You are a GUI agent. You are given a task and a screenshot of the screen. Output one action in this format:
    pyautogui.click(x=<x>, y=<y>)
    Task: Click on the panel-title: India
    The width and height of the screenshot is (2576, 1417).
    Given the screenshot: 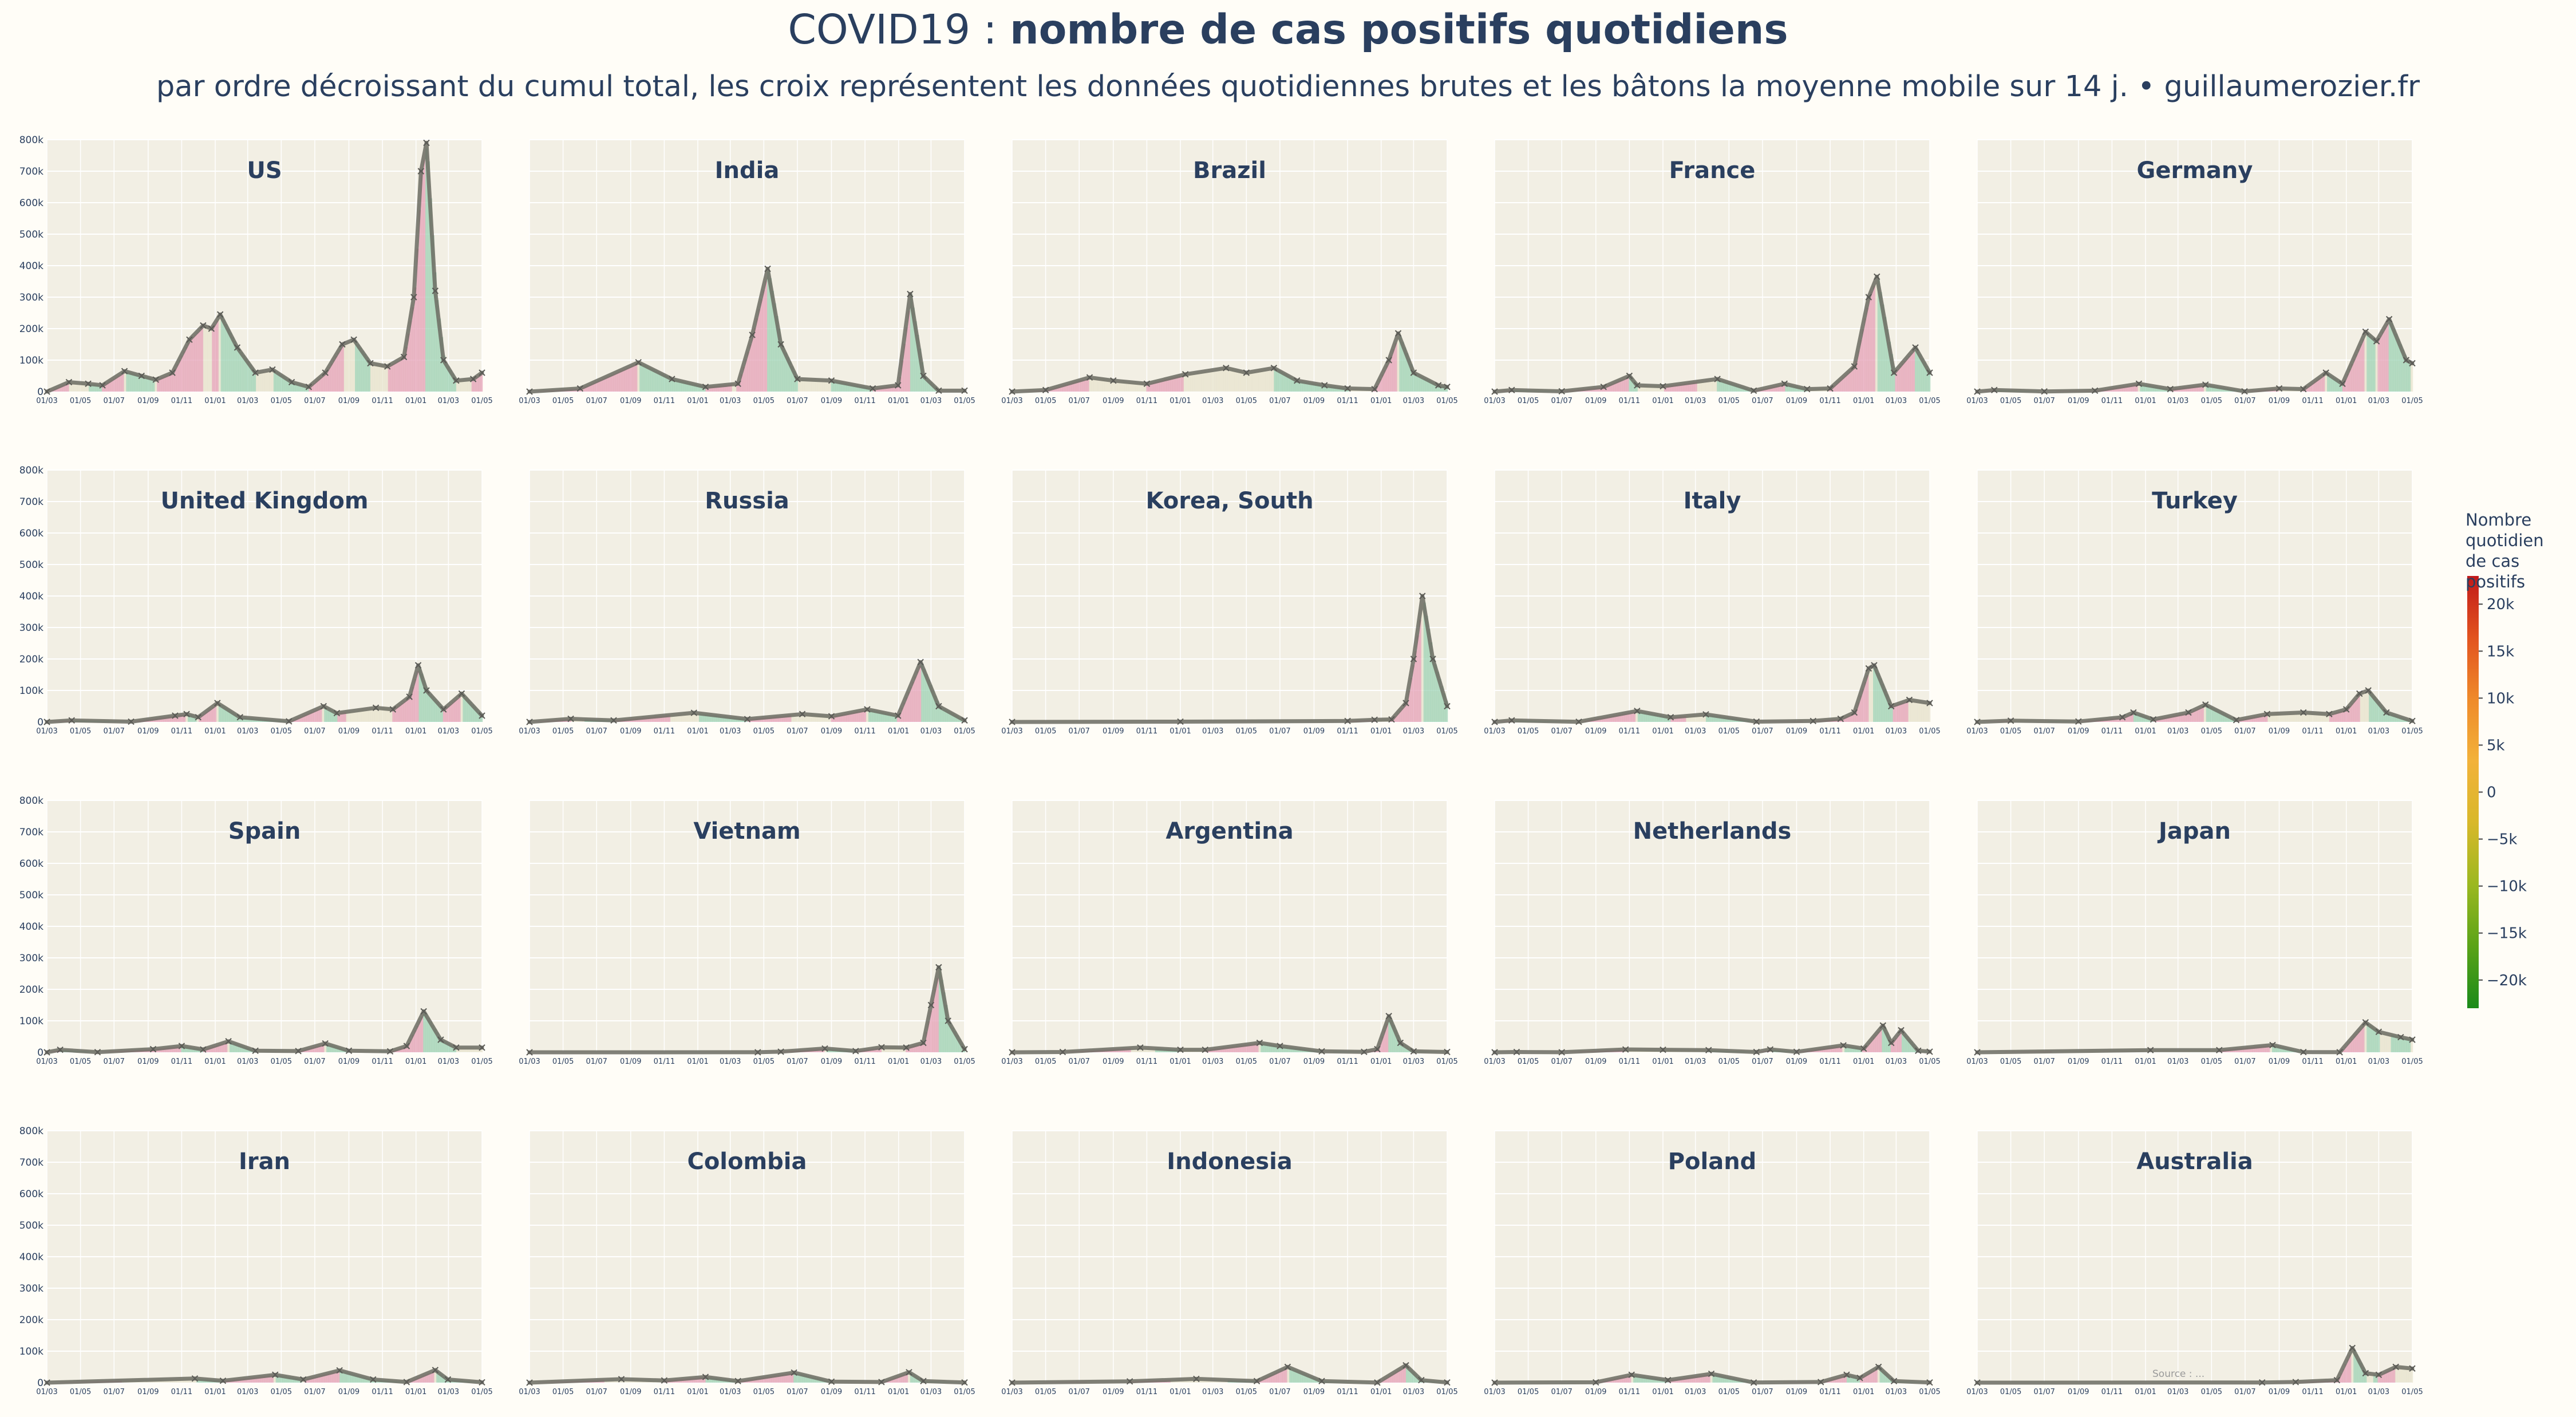 What is the action you would take?
    pyautogui.click(x=747, y=170)
    